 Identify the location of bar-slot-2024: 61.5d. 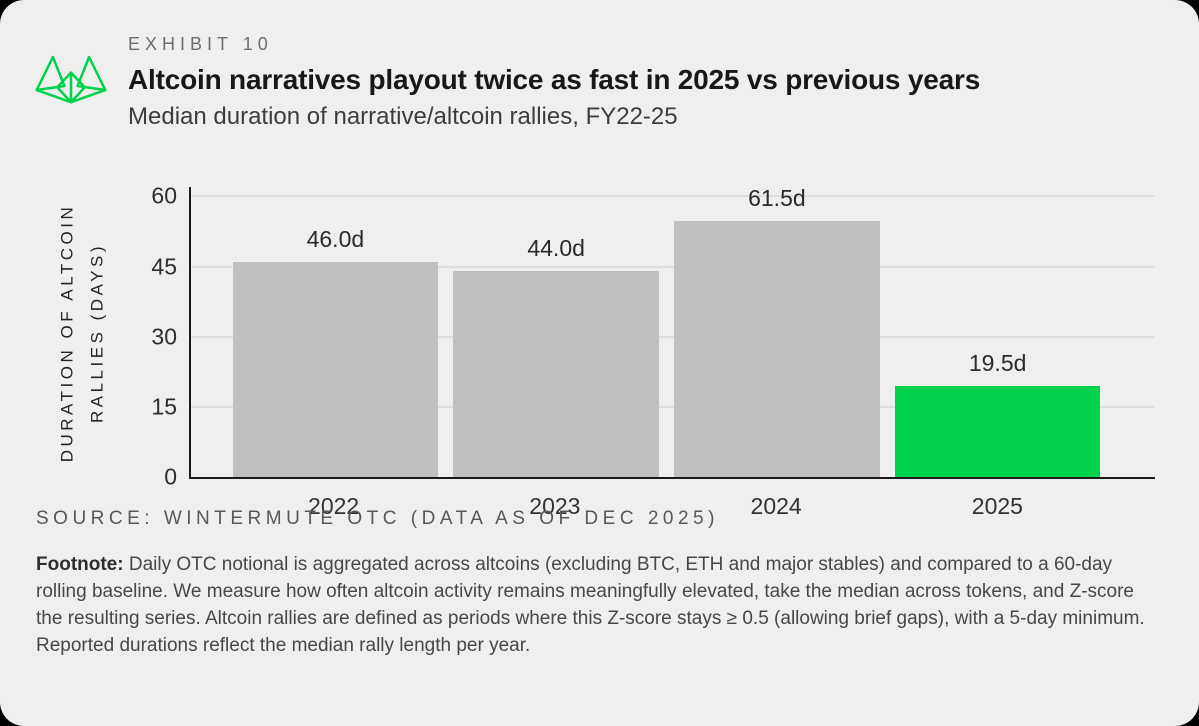
(777, 332).